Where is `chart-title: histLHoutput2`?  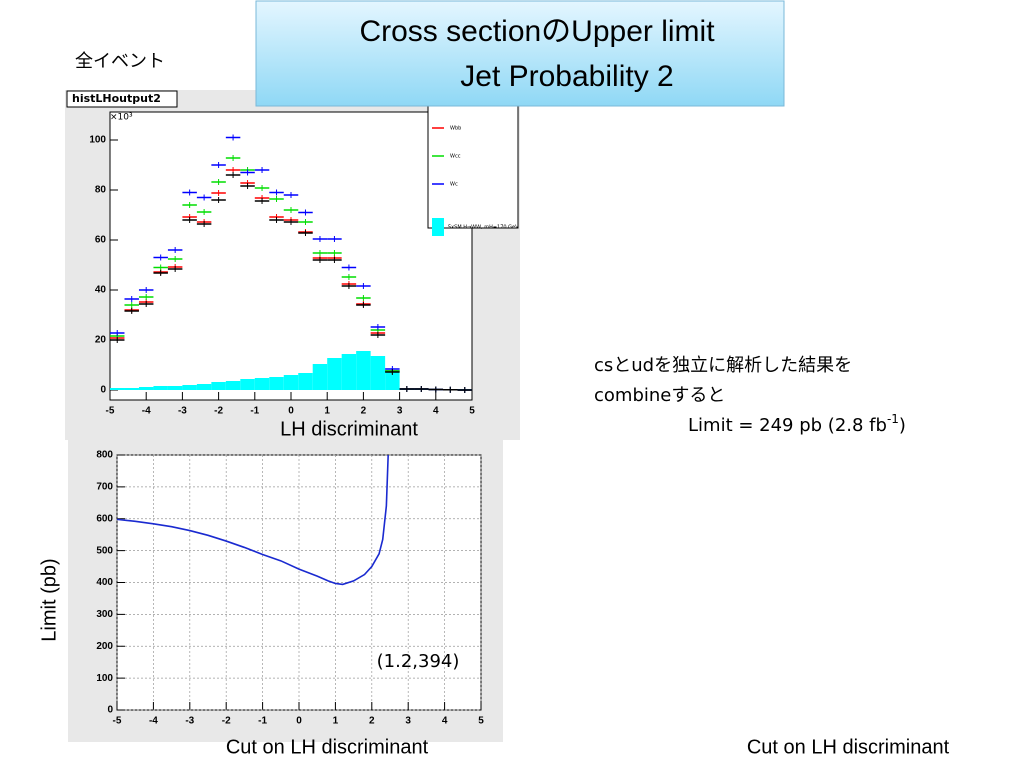
chart-title: histLHoutput2 is located at coordinates (116, 98).